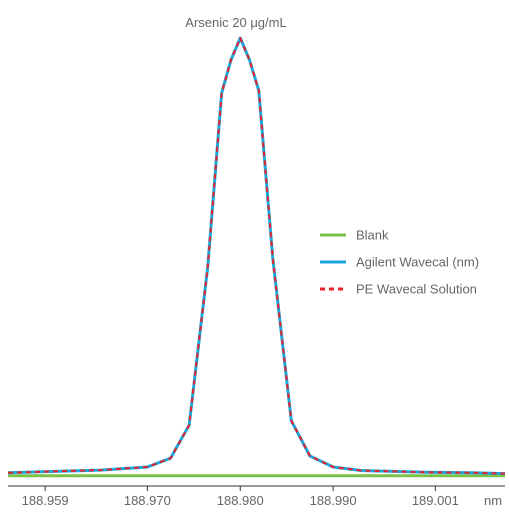 The image size is (509, 515). I want to click on x-tick-label: 188.980, so click(240, 500).